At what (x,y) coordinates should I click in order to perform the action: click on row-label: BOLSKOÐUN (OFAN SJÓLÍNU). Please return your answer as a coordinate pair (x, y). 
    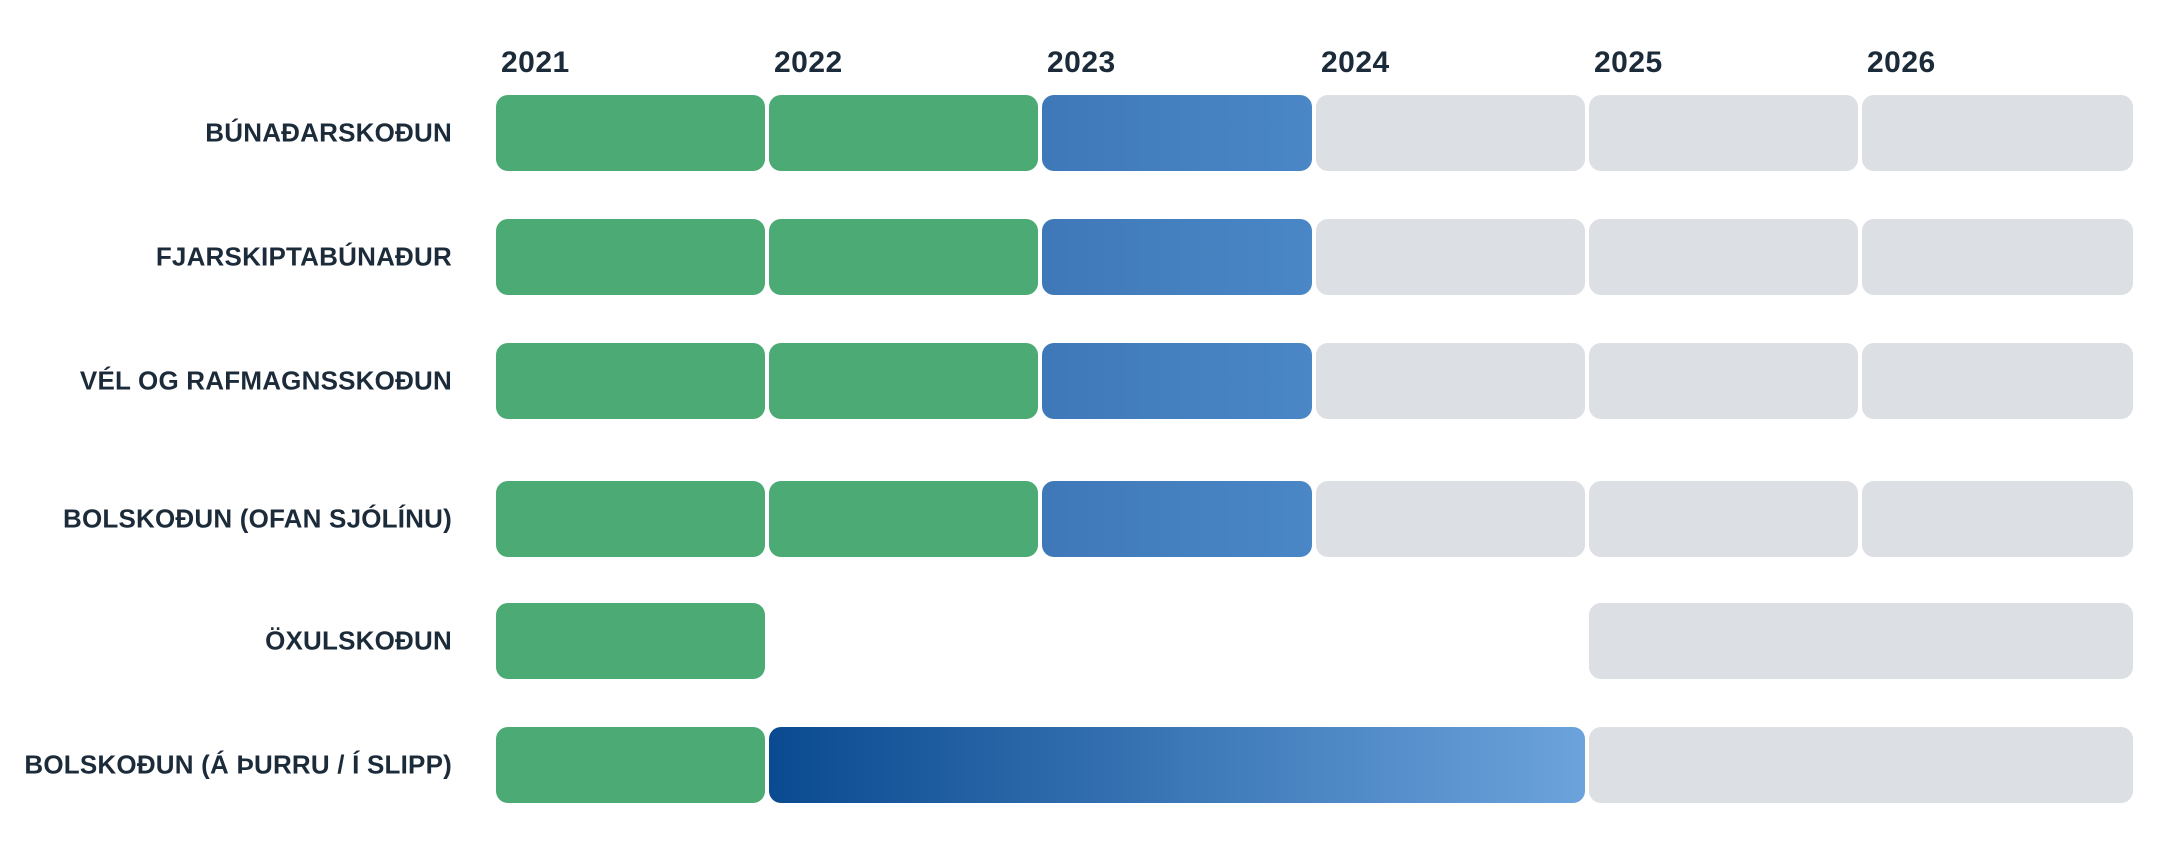
    Looking at the image, I should click on (257, 518).